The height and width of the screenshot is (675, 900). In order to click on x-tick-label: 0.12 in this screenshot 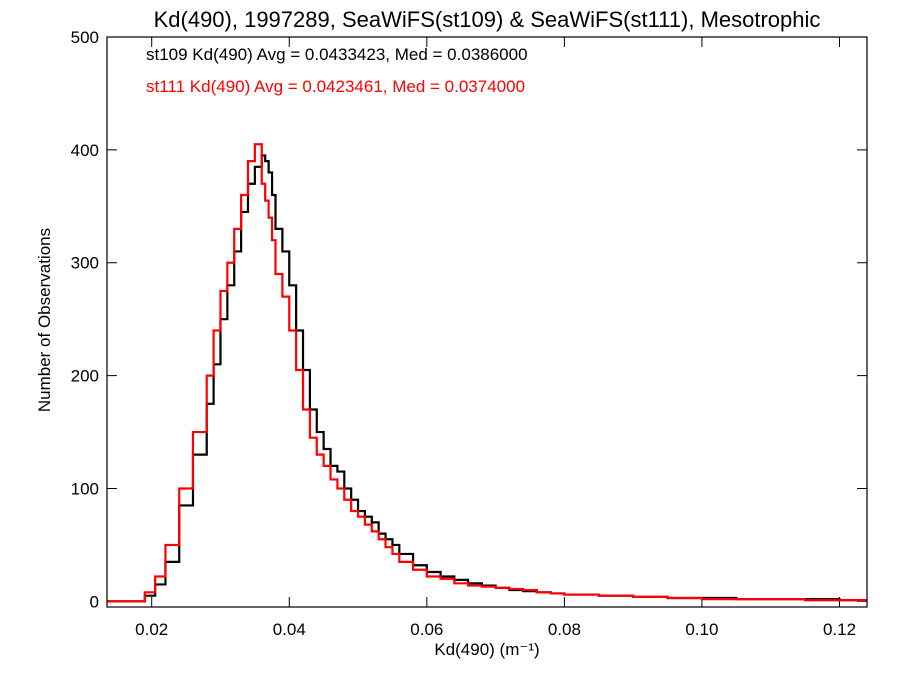, I will do `click(839, 629)`.